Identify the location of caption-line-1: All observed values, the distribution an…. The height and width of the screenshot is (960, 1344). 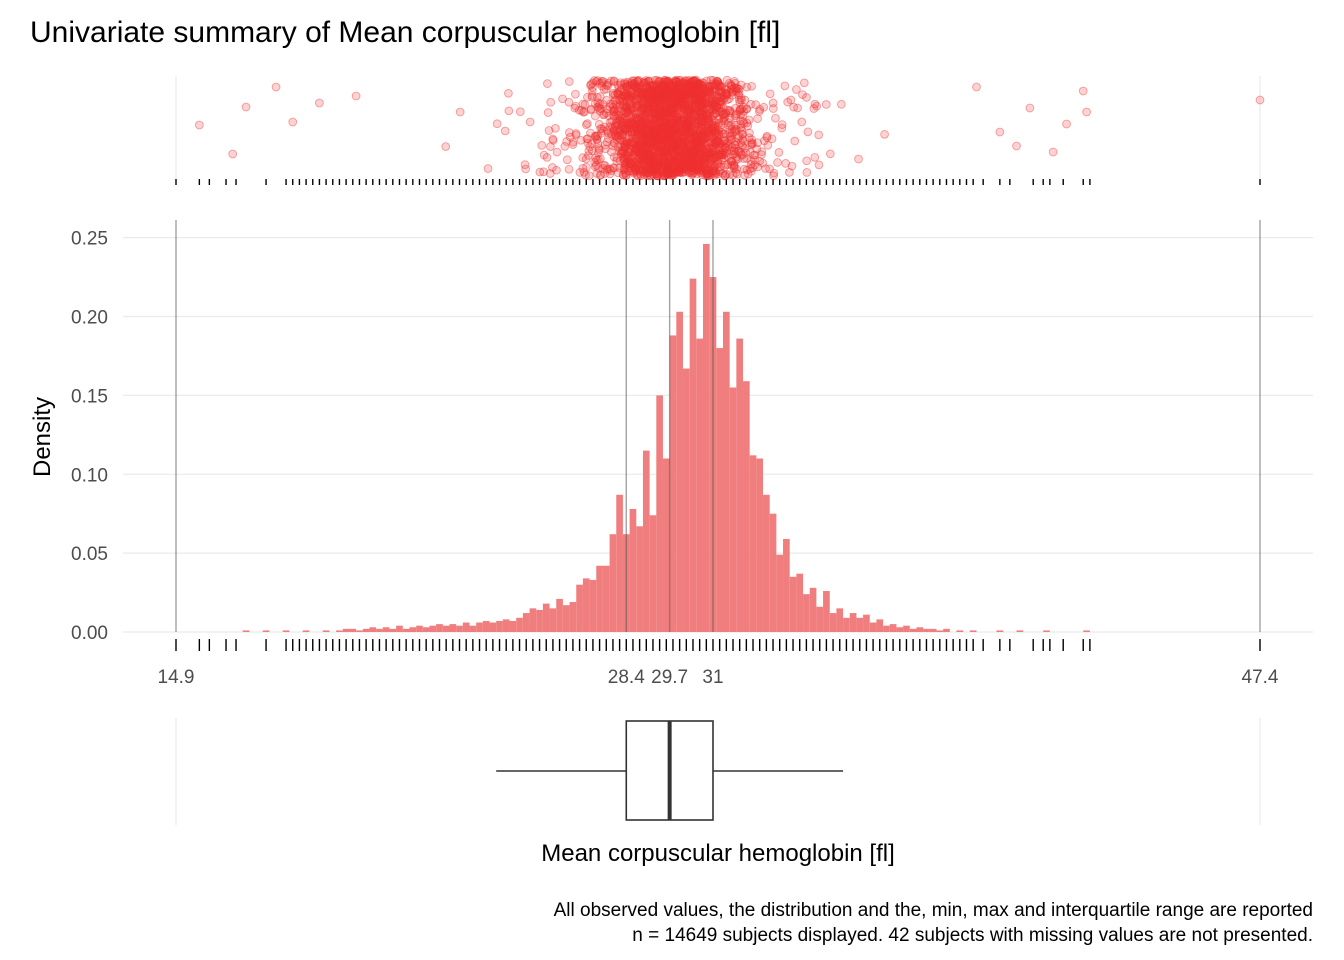
(933, 910).